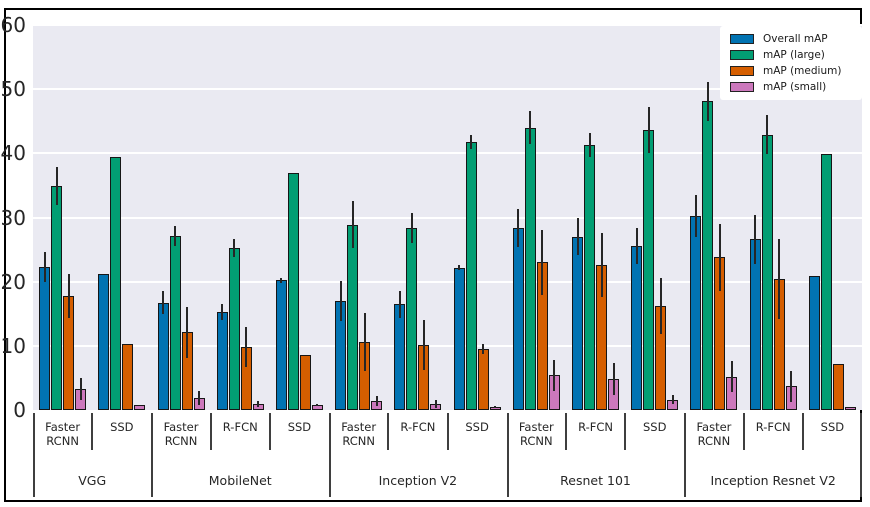 The height and width of the screenshot is (507, 870). What do you see at coordinates (795, 87) in the screenshot?
I see `legend-label: mAP (small)` at bounding box center [795, 87].